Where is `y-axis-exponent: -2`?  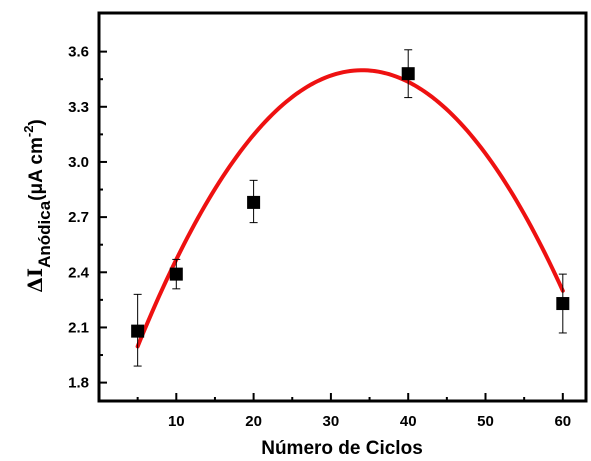
y-axis-exponent: -2 is located at coordinates (28, 132).